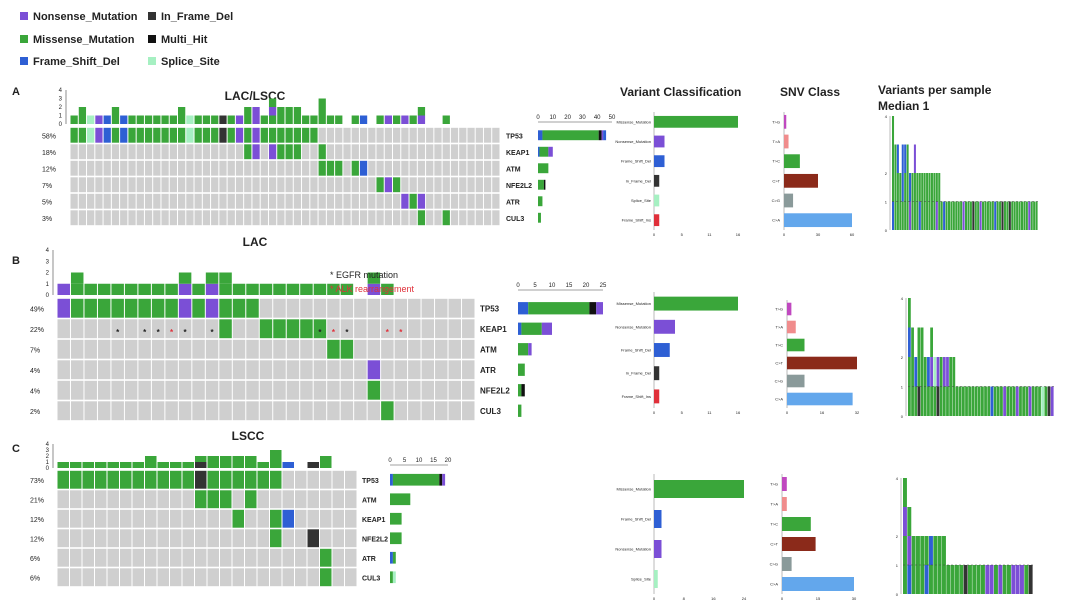 Image resolution: width=1080 pixels, height=608 pixels. Describe the element at coordinates (48, 285) in the screenshot. I see `tmb-tick: 1` at that location.